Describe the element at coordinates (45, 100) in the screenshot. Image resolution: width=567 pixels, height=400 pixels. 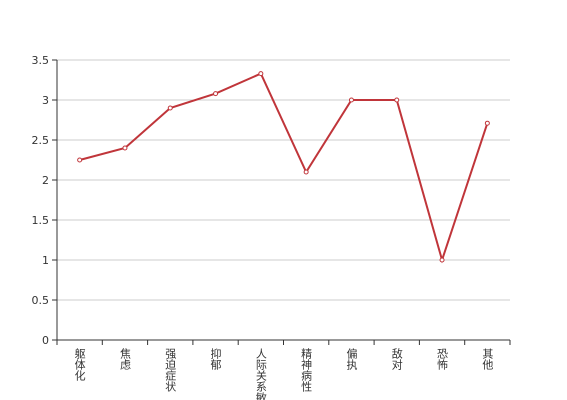
I see `y-tick-label: 3` at that location.